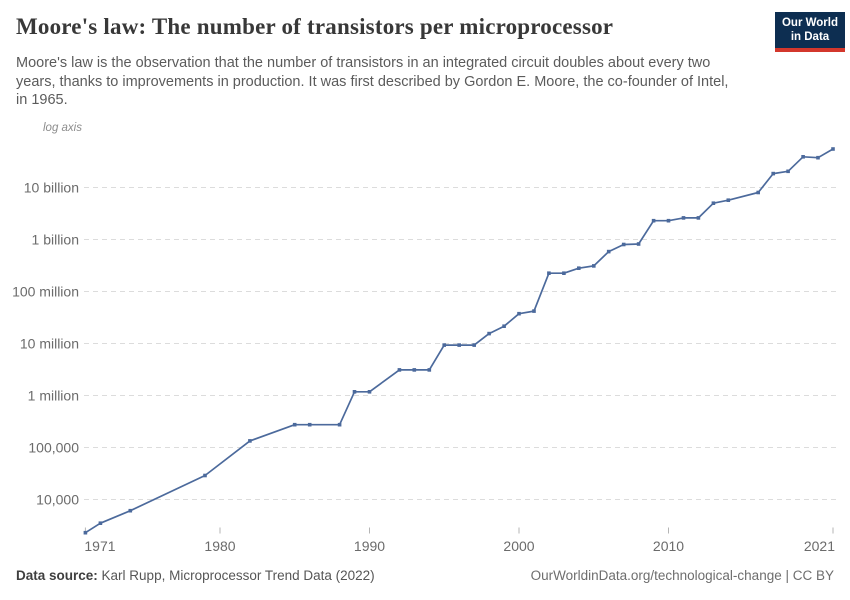  I want to click on logo-text-line1: Our World, so click(809, 23).